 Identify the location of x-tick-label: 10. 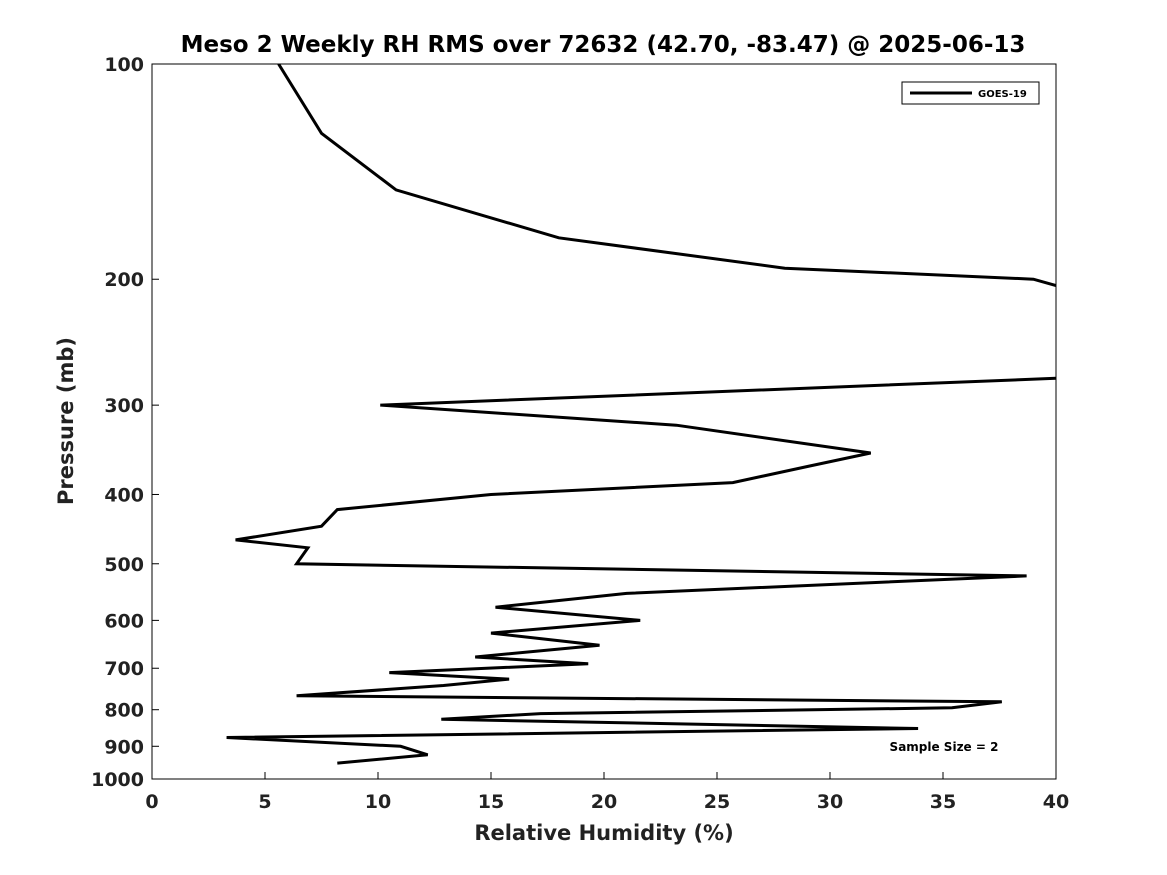
(378, 802).